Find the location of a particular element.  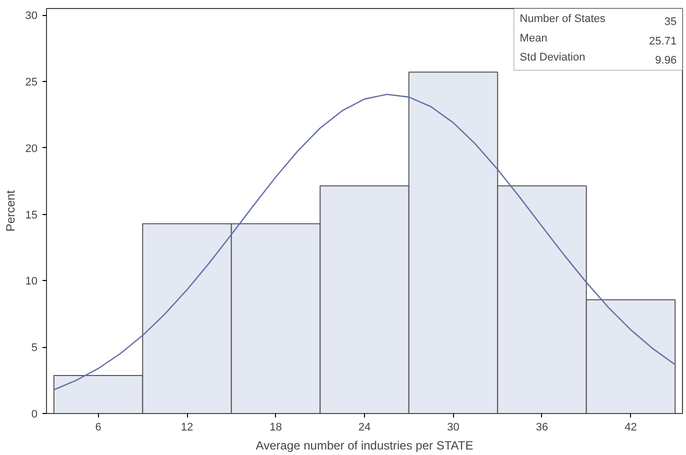

annotation: Number of States is located at coordinates (563, 19).